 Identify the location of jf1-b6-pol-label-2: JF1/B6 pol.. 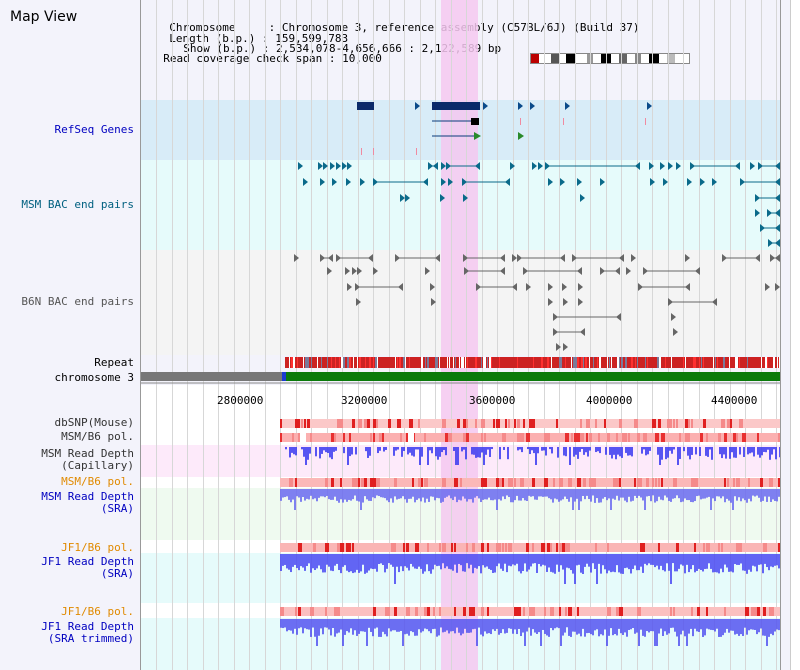
(97, 611).